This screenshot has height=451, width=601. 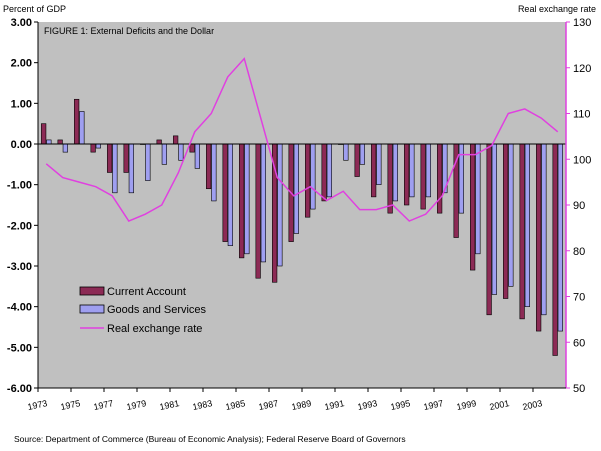 I want to click on x-tick-label: 1985, so click(x=236, y=405).